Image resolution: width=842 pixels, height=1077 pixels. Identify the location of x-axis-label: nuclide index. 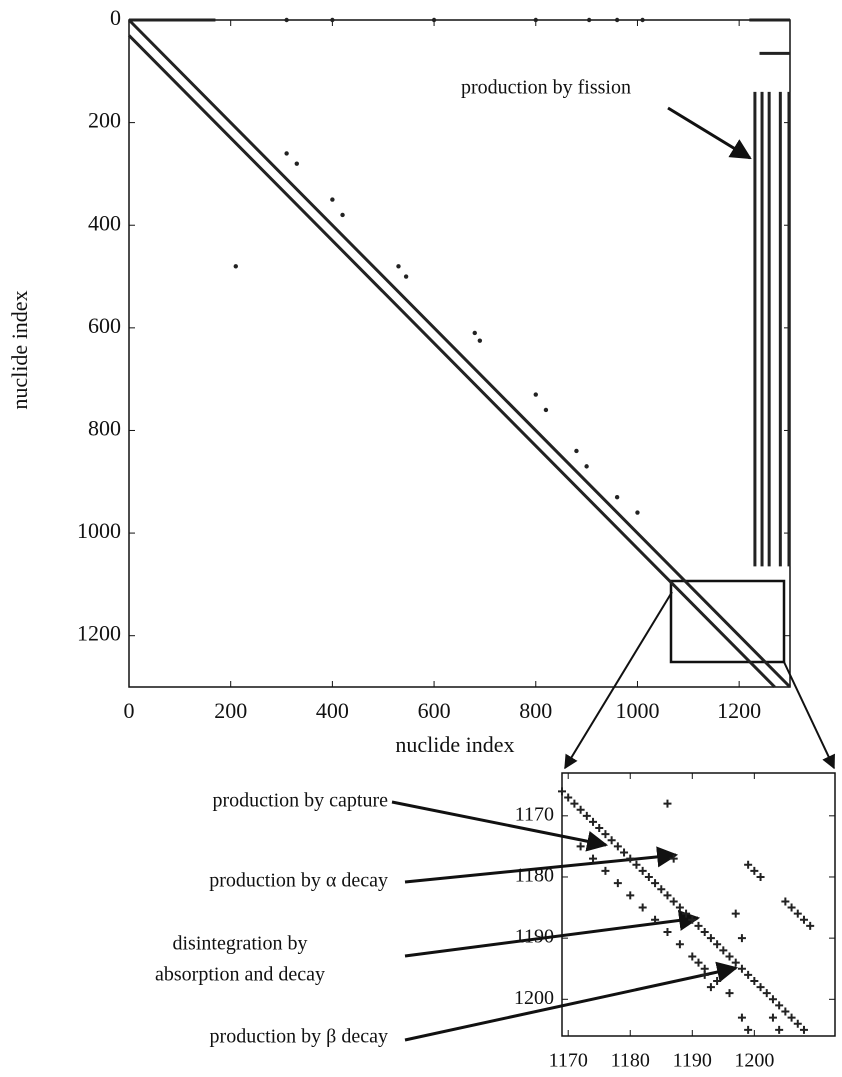
(454, 744).